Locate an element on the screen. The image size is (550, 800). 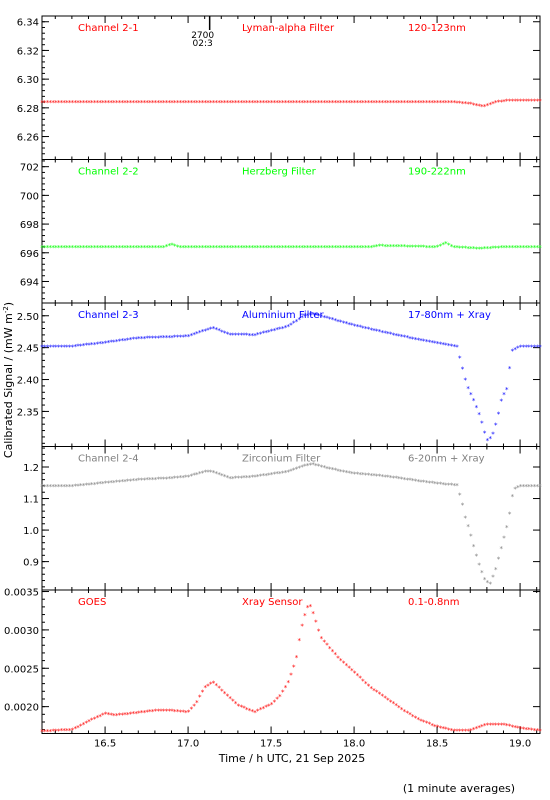
y-tick-label: 2.45 is located at coordinates (28, 349).